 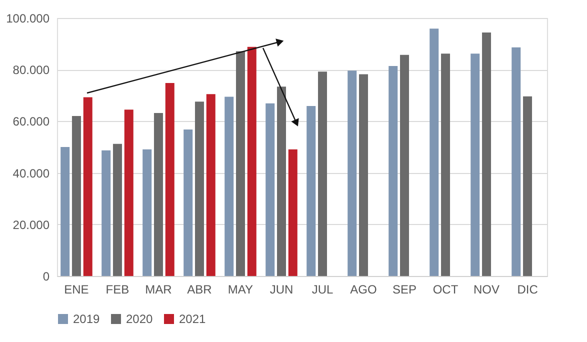 What do you see at coordinates (86, 319) in the screenshot?
I see `legend-label: 2019` at bounding box center [86, 319].